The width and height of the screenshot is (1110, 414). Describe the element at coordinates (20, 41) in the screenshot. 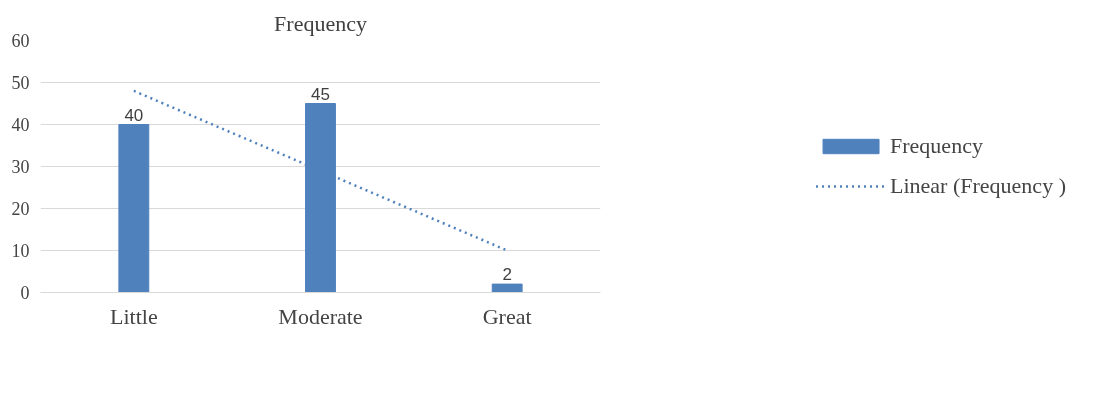

I see `y-tick-label: 60` at that location.